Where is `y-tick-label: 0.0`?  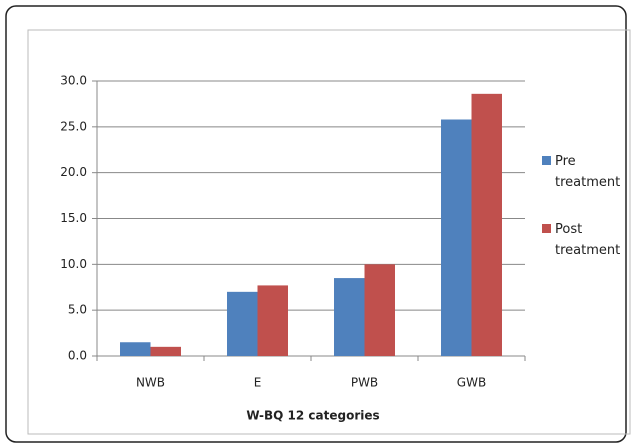 y-tick-label: 0.0 is located at coordinates (77, 356).